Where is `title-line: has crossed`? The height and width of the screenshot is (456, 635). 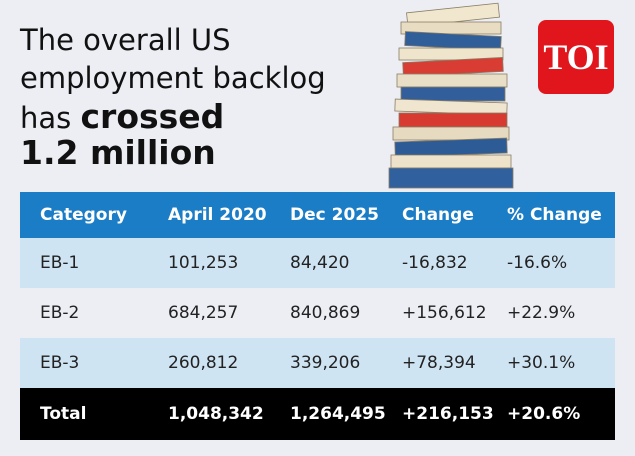 title-line: has crossed is located at coordinates (122, 116).